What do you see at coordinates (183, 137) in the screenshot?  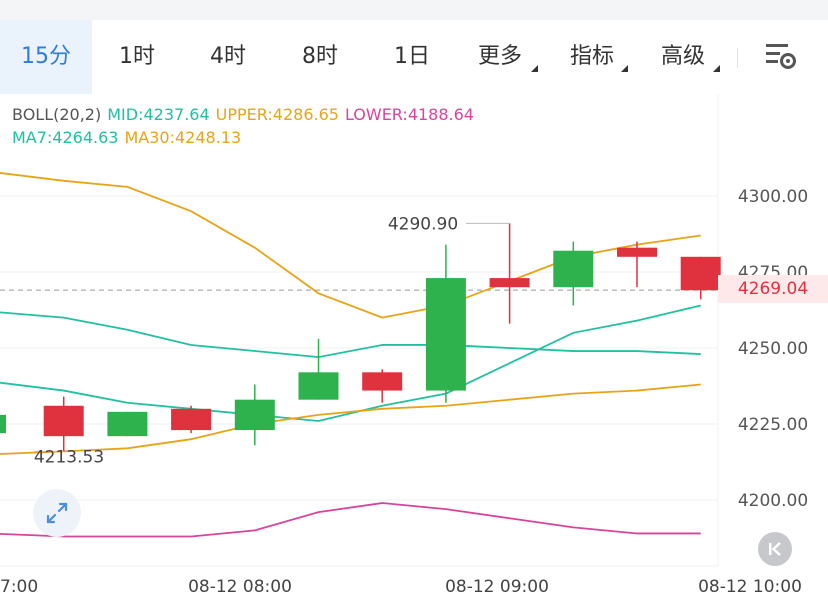 I see `ma30-value: MA30:4248.13` at bounding box center [183, 137].